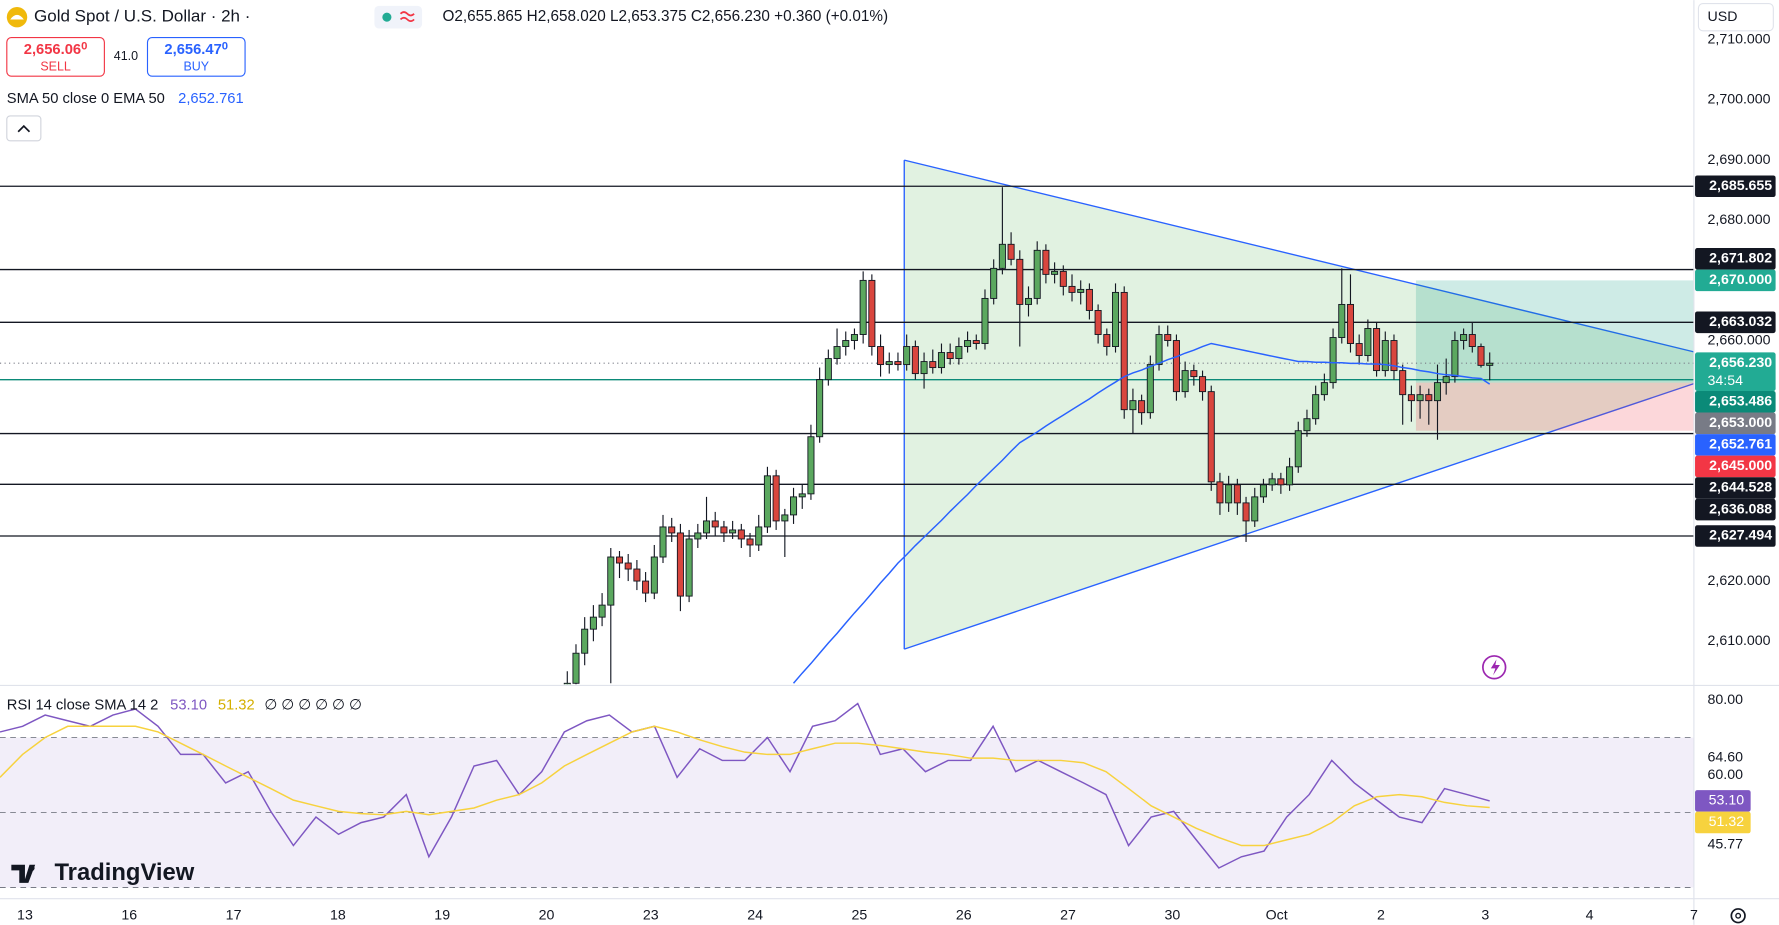 Image resolution: width=1779 pixels, height=925 pixels. I want to click on settings-icon, so click(1738, 916).